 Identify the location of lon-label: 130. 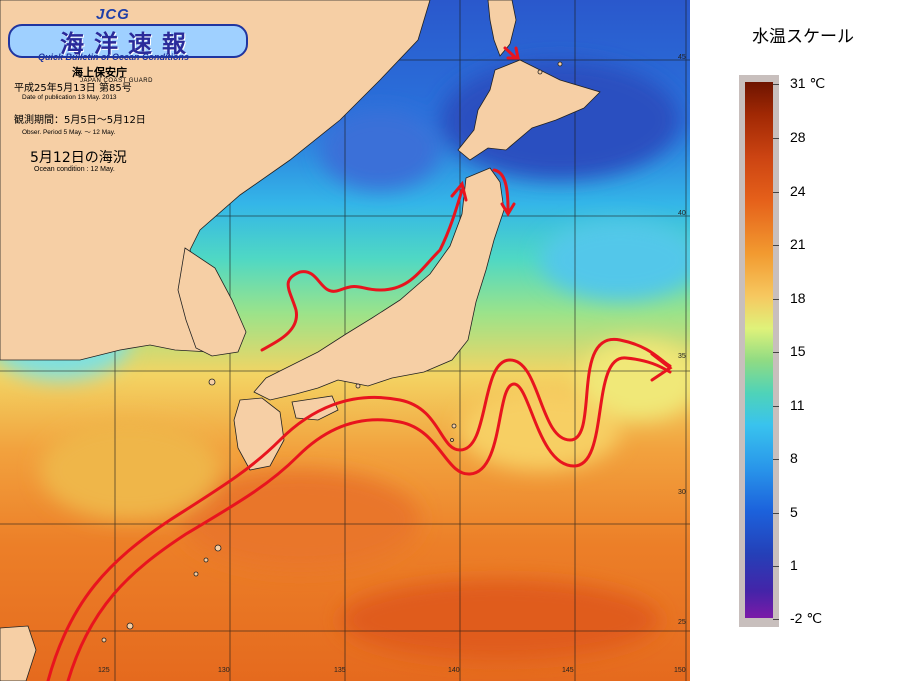
(224, 670).